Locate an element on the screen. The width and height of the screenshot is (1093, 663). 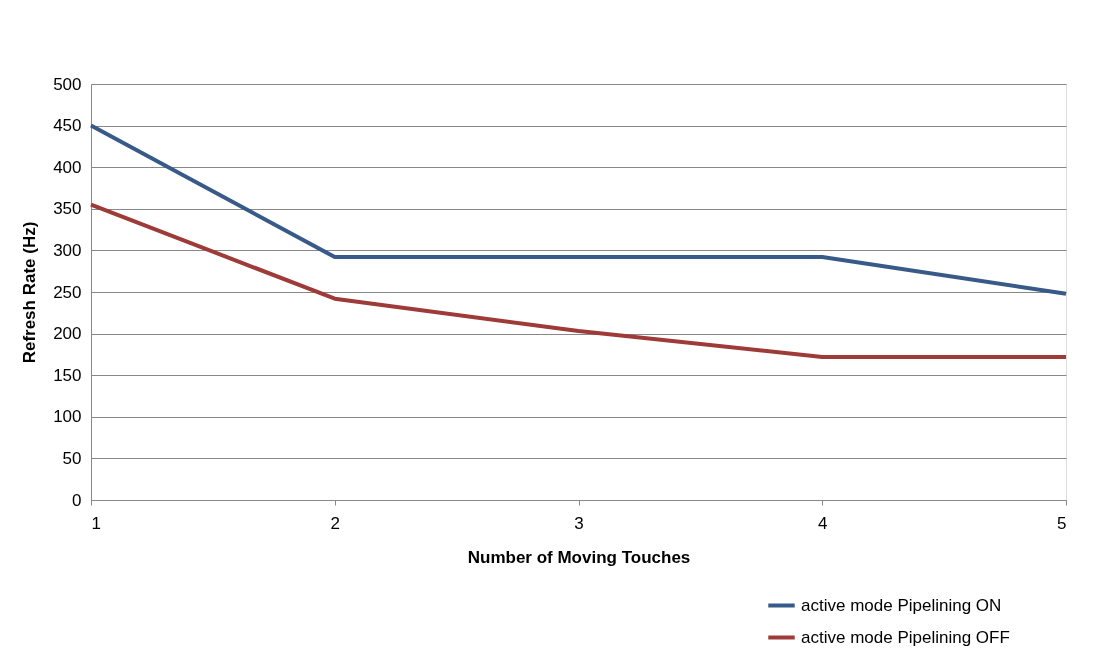
x-tick-label: 5 is located at coordinates (1062, 523).